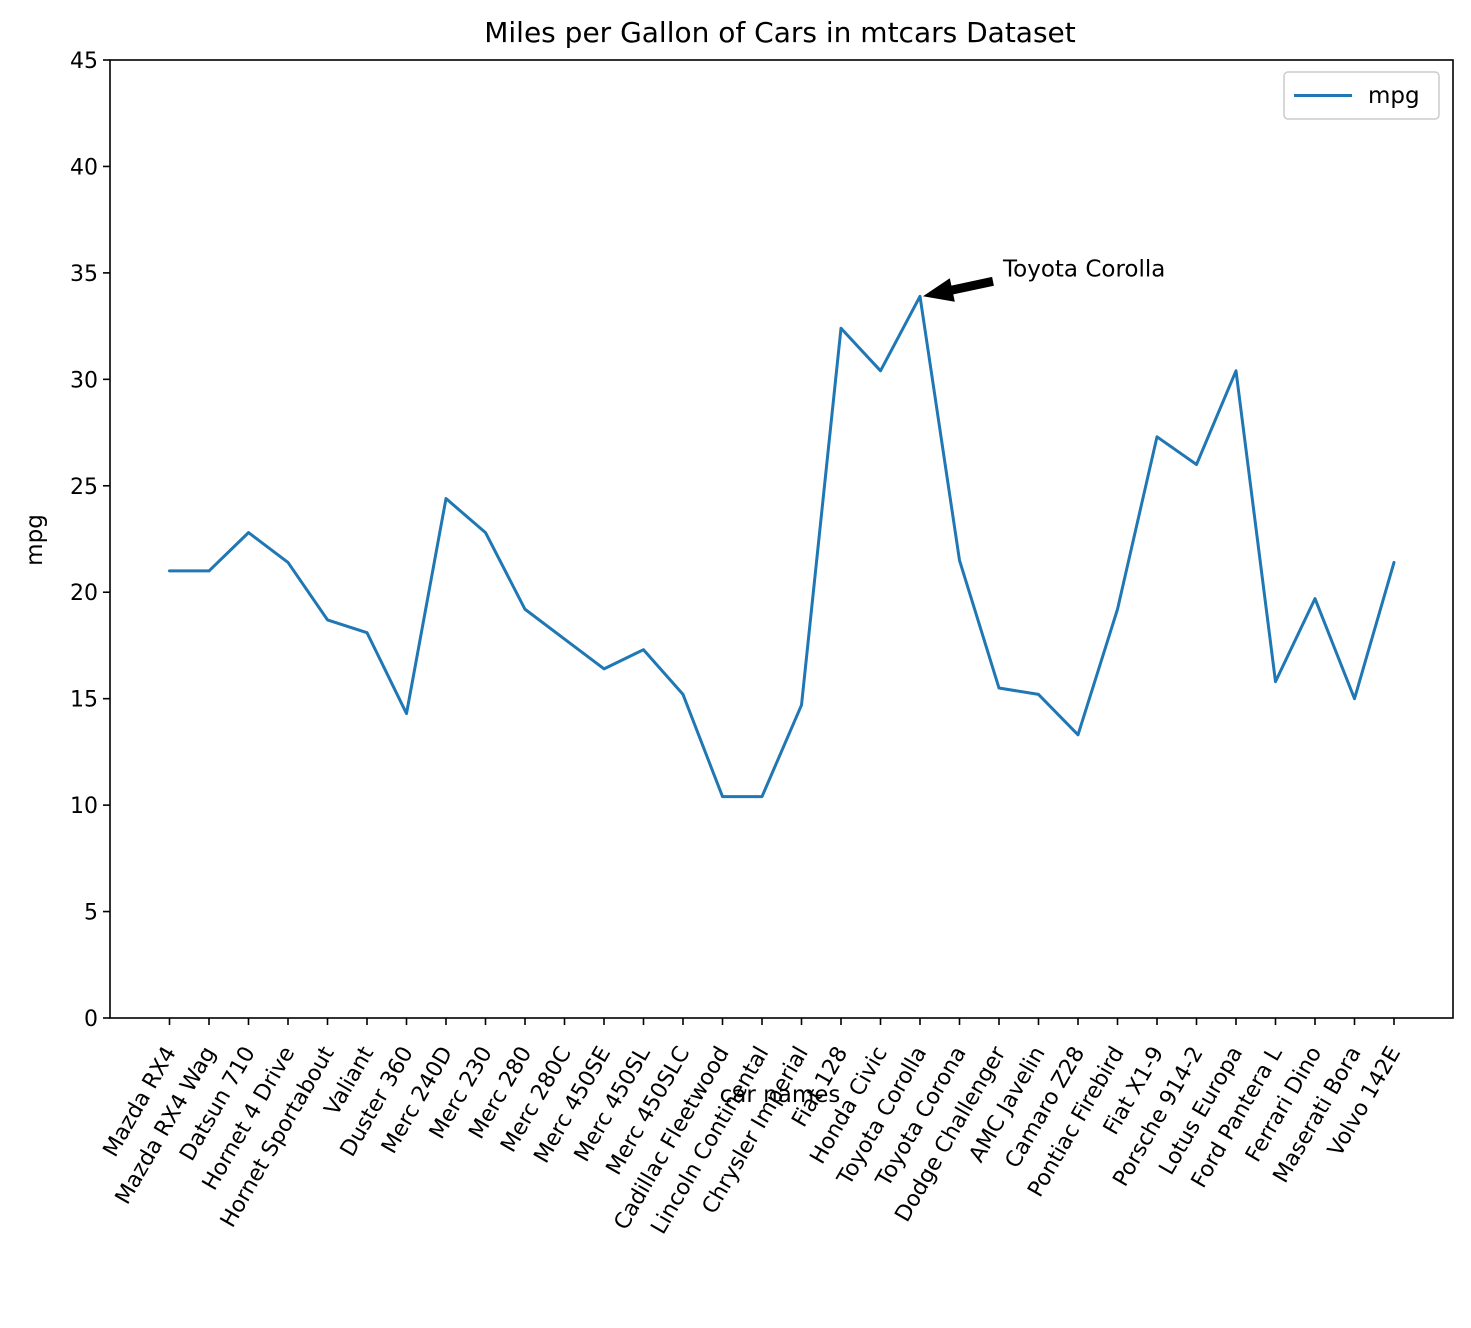 This screenshot has width=1471, height=1328. I want to click on annotation-toyota-corolla: Toyota Corolla, so click(1044, 279).